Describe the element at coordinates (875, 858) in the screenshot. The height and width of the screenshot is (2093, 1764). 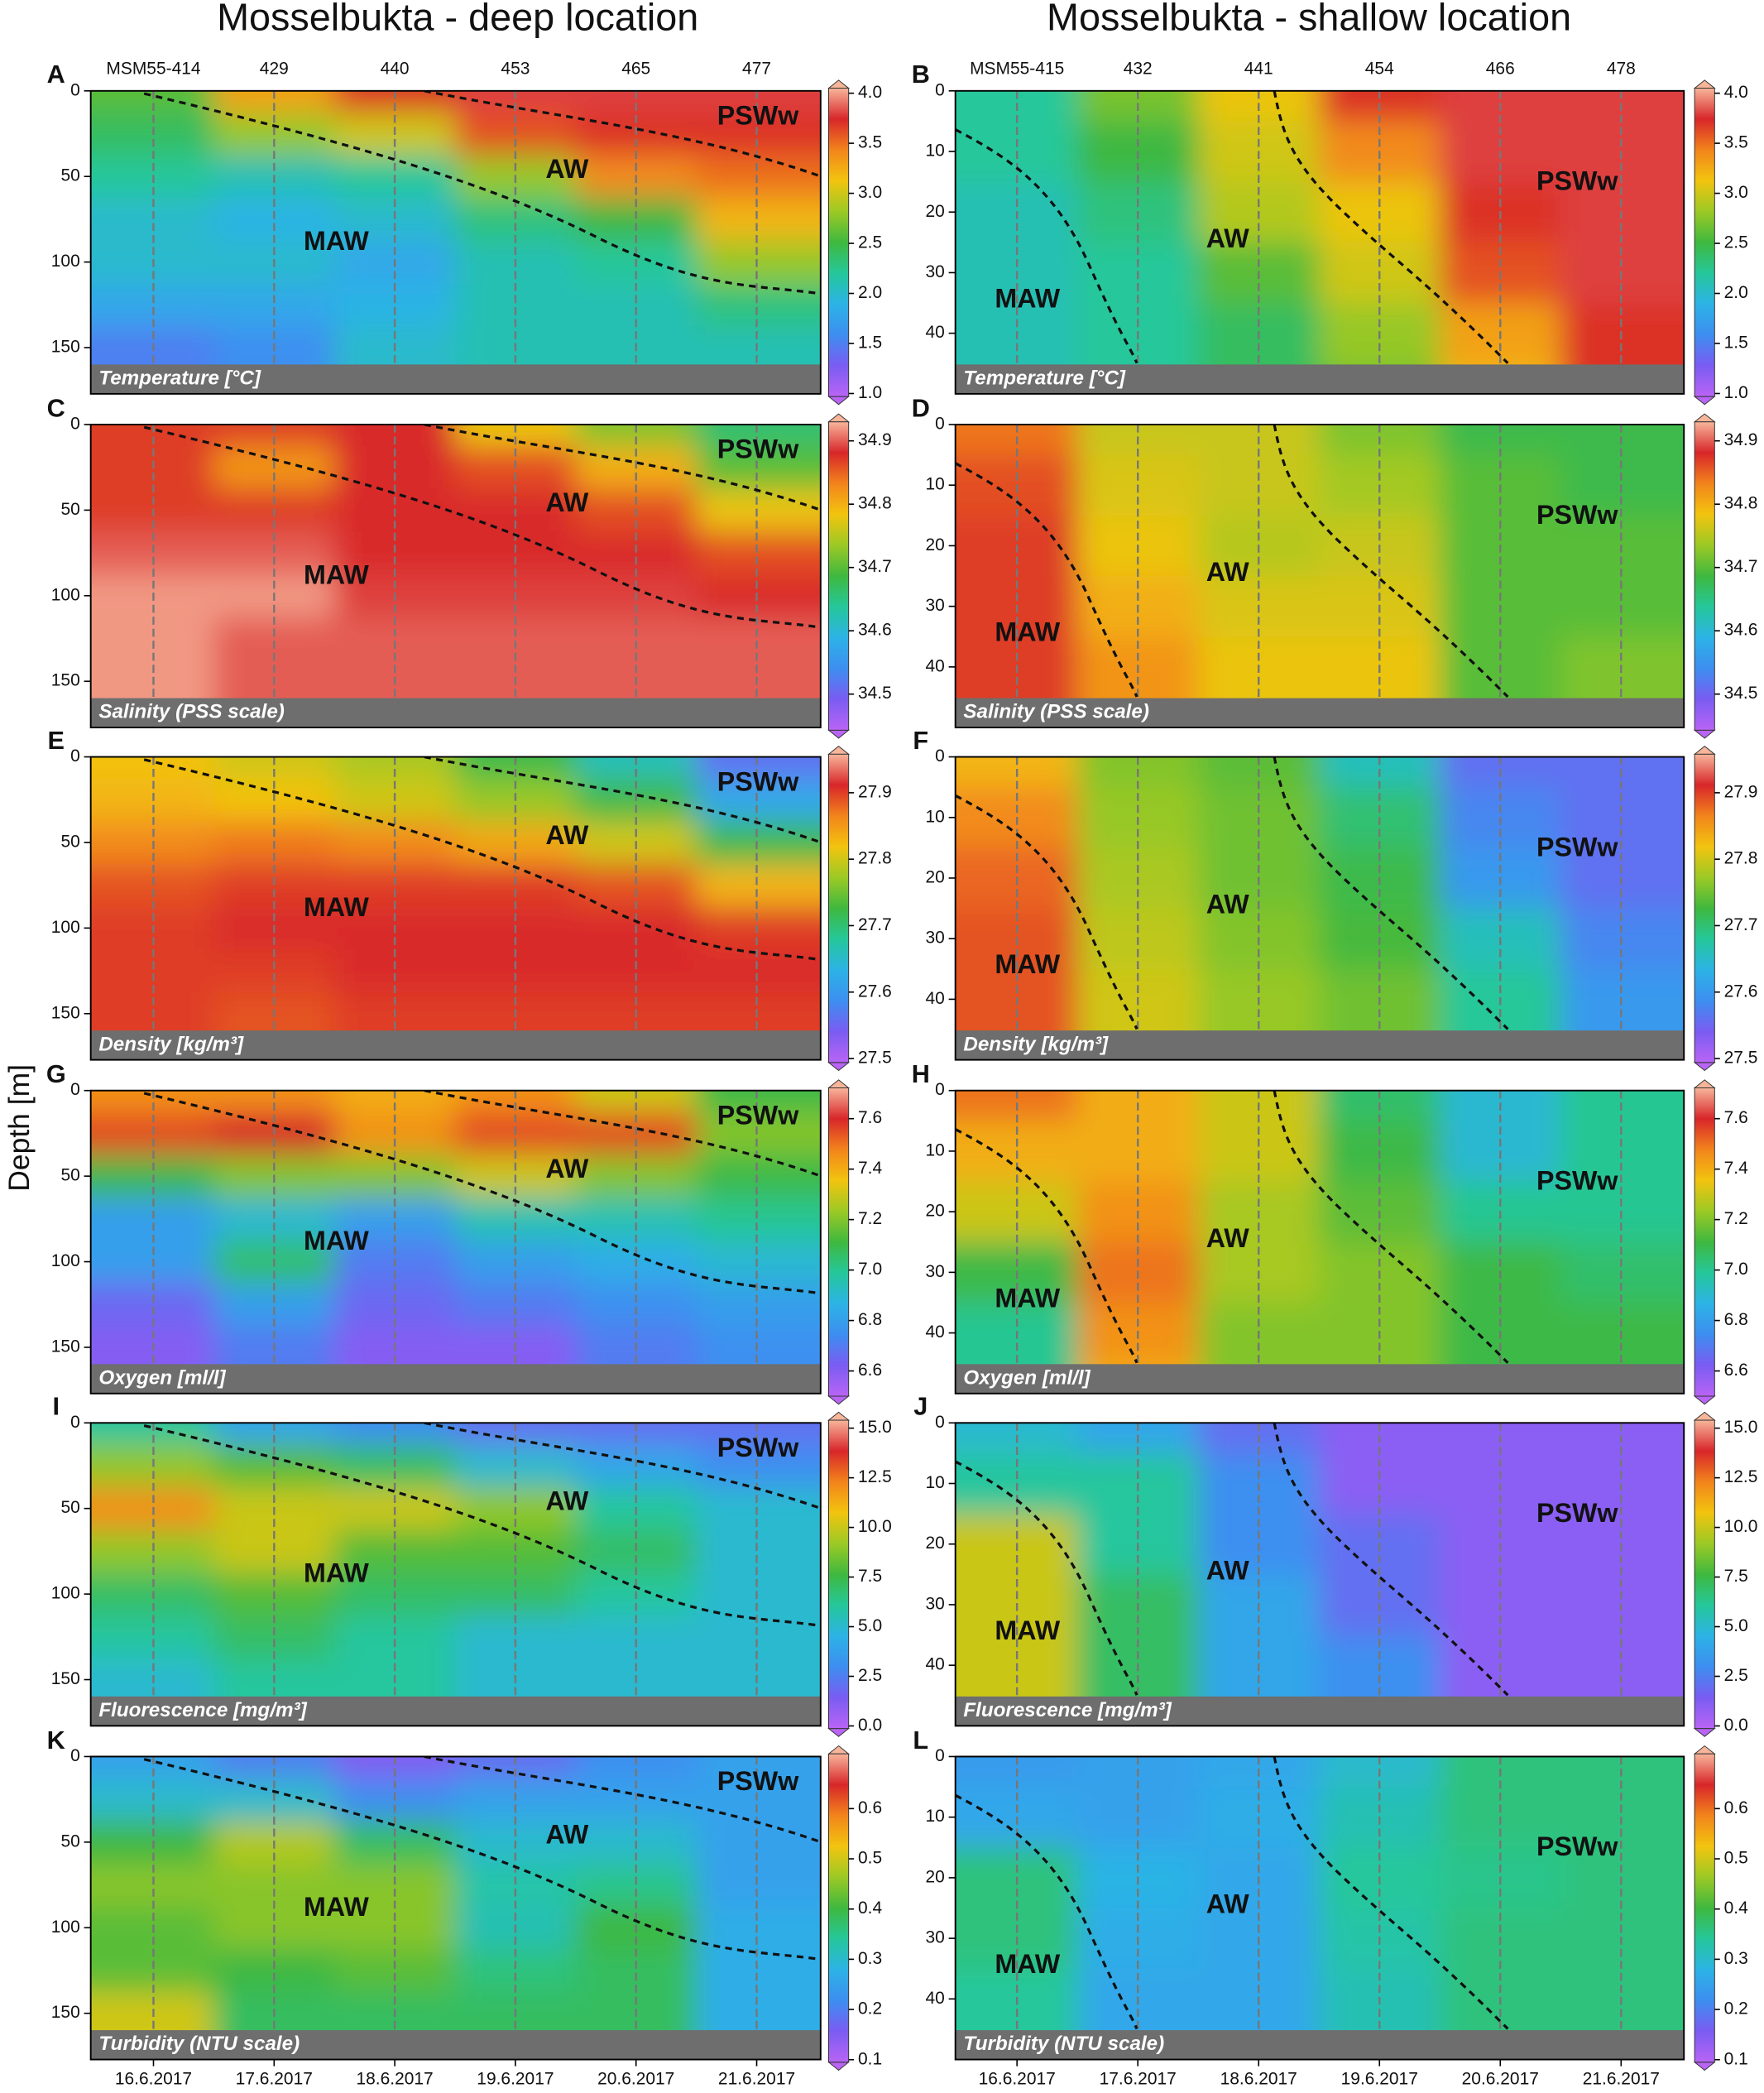
I see `colorbar-tick-label: 27.8` at that location.